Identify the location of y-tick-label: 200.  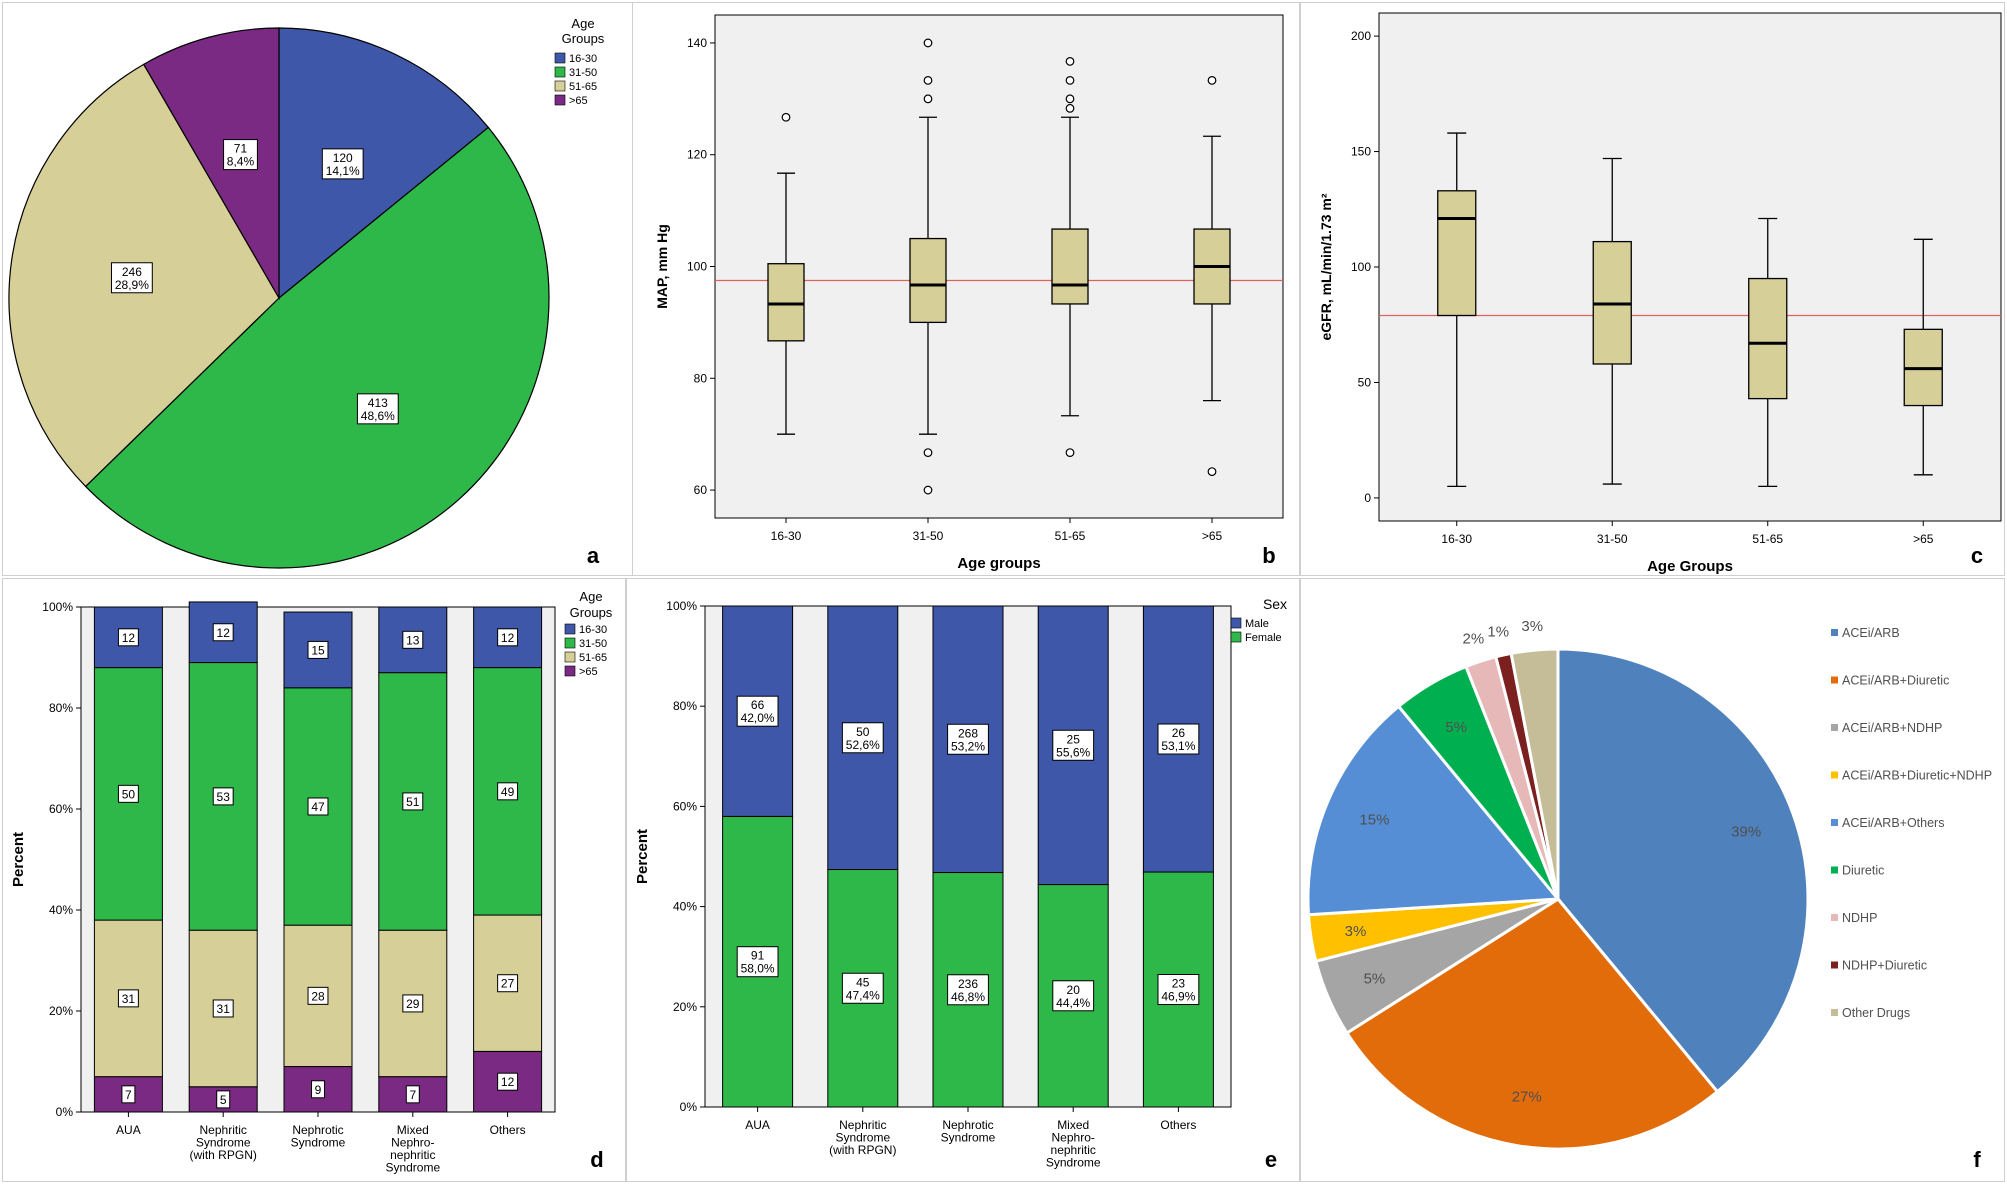
(1361, 36).